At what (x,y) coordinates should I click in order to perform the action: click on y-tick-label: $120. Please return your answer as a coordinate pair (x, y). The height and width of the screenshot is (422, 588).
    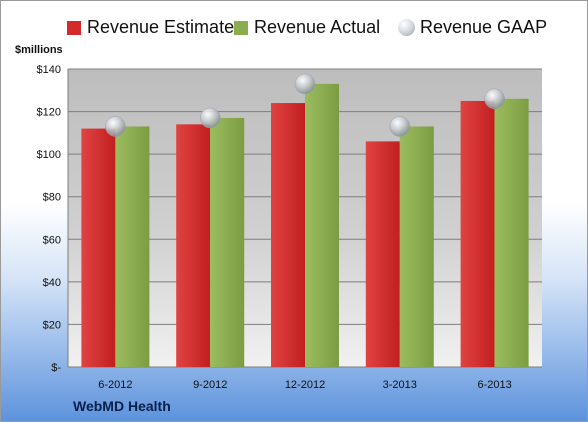
    Looking at the image, I should click on (49, 113).